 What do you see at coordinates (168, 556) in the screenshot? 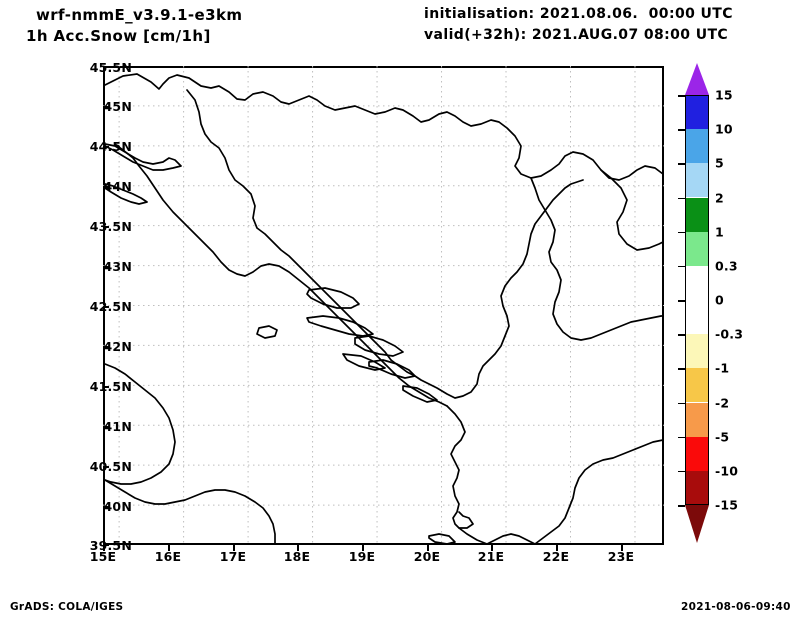
I see `x-tick-label: 16E` at bounding box center [168, 556].